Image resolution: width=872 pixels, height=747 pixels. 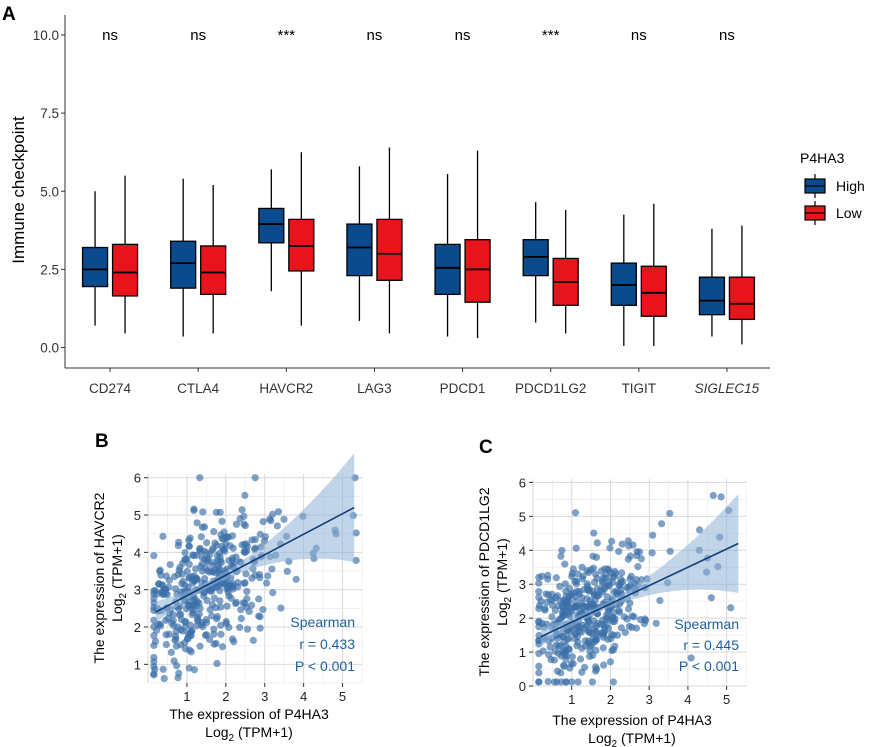 I want to click on box-tigit-high, so click(x=623, y=280).